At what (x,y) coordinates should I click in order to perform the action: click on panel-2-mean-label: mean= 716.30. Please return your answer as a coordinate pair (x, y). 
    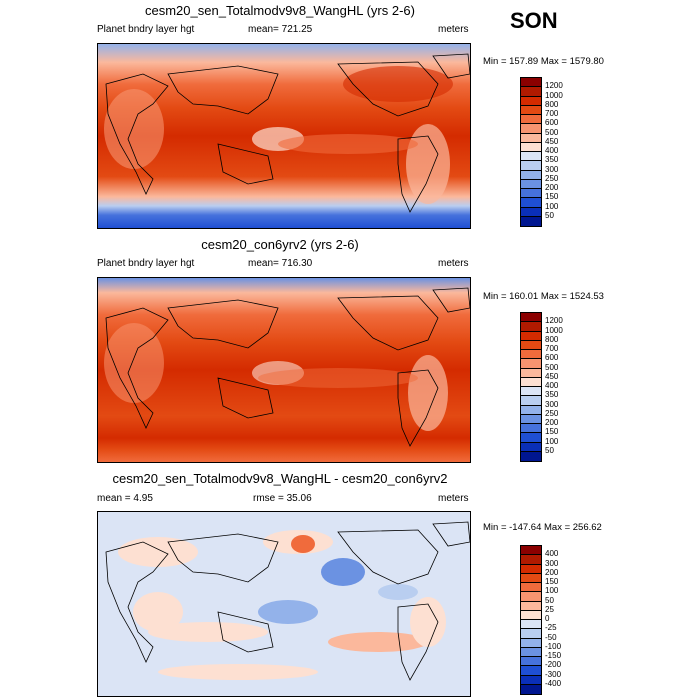
    Looking at the image, I should click on (280, 263).